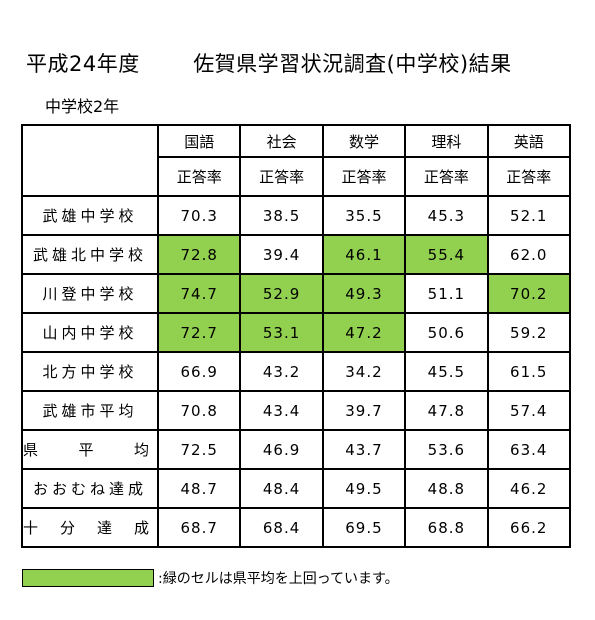 The width and height of the screenshot is (595, 620). What do you see at coordinates (281, 449) in the screenshot?
I see `score-cell: 46.9` at bounding box center [281, 449].